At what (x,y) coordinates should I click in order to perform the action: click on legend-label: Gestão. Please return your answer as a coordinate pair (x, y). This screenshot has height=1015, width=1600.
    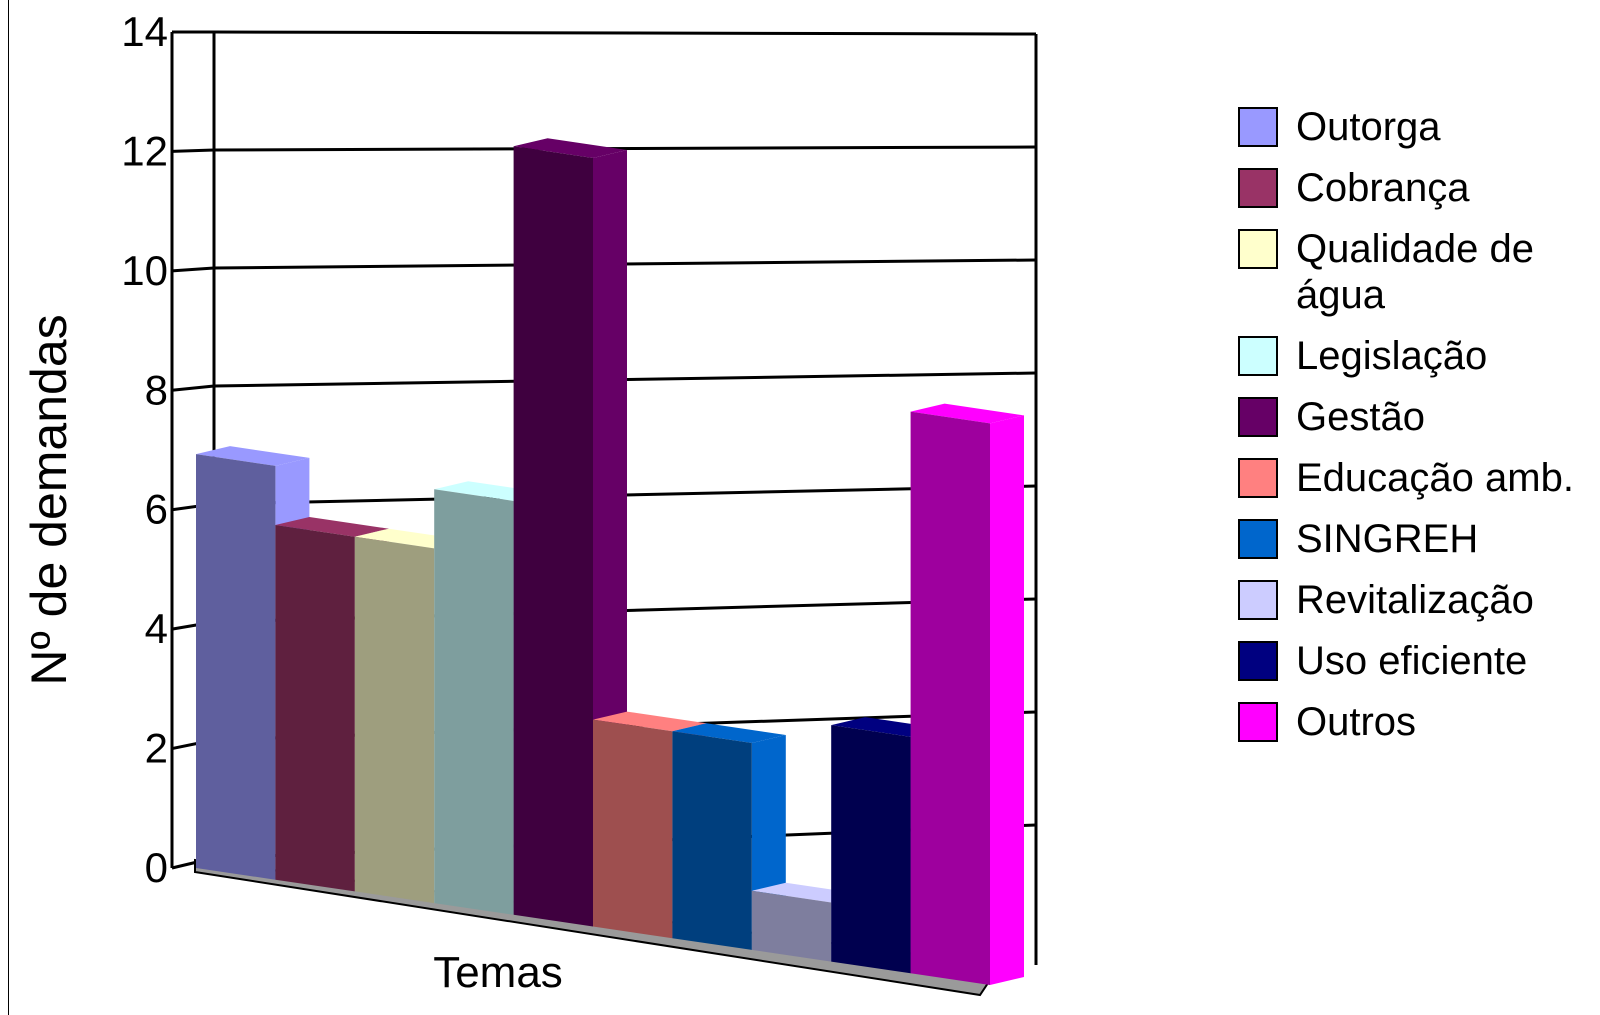
    Looking at the image, I should click on (1360, 417).